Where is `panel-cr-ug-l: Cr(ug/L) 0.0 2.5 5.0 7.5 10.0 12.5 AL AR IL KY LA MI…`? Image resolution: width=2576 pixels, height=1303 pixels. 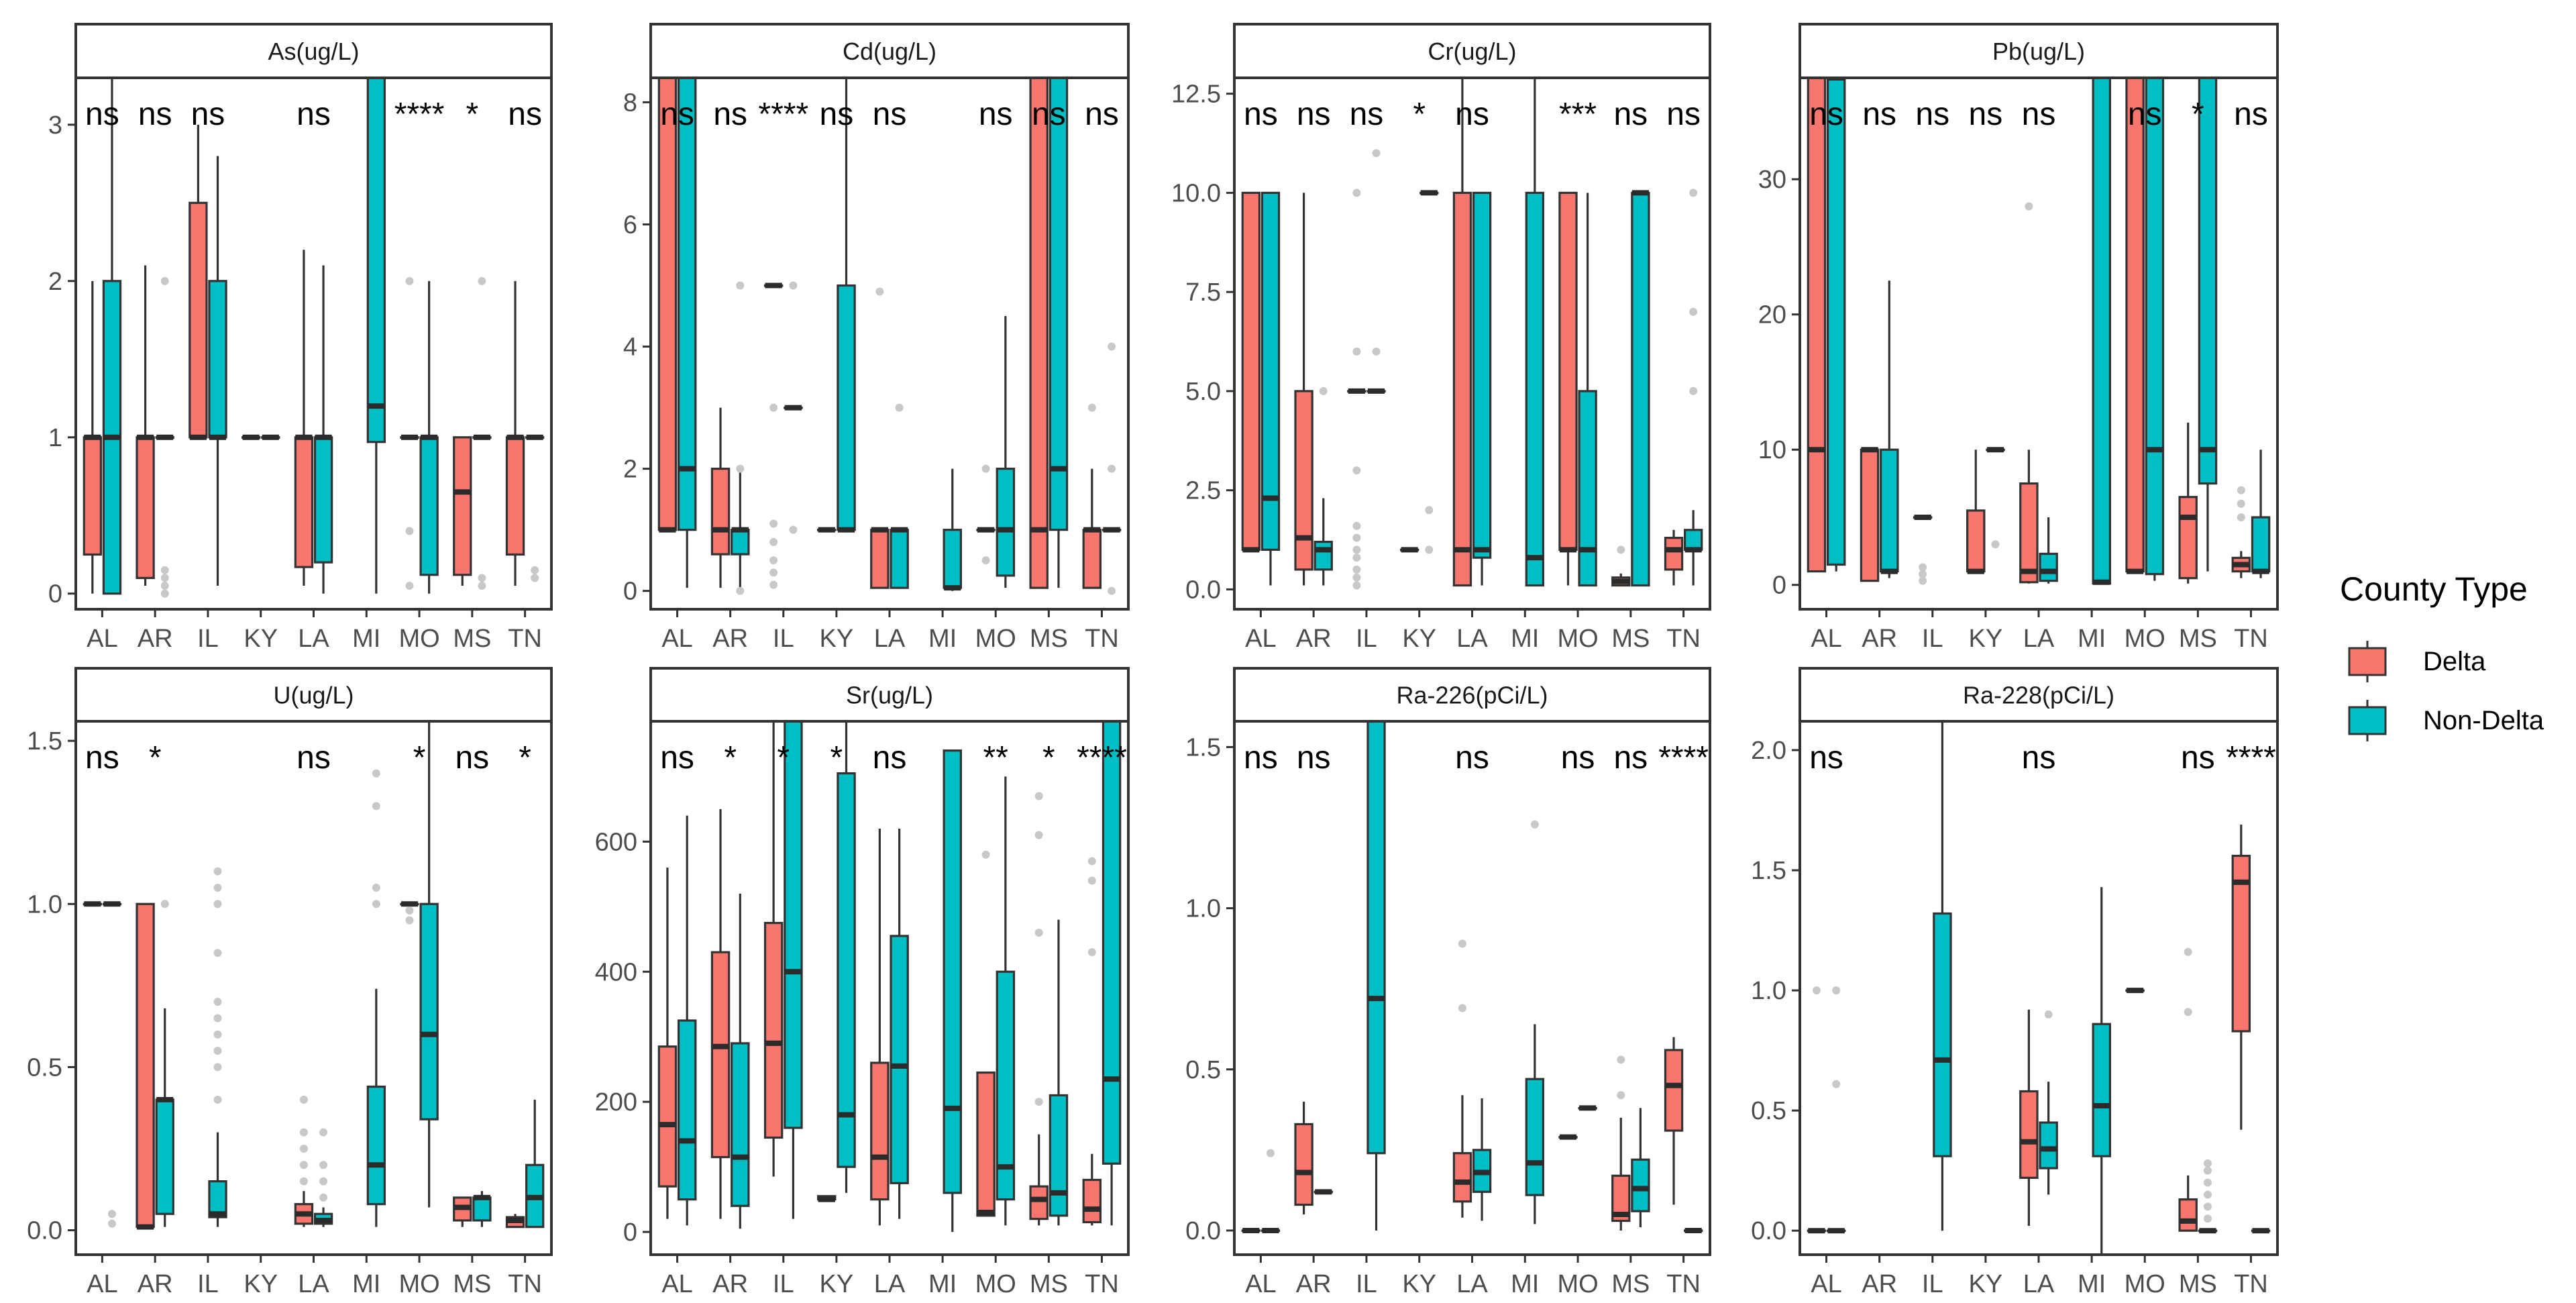
panel-cr-ug-l: Cr(ug/L) 0.0 2.5 5.0 7.5 10.0 12.5 AL AR IL KY LA MI… is located at coordinates (1441, 338).